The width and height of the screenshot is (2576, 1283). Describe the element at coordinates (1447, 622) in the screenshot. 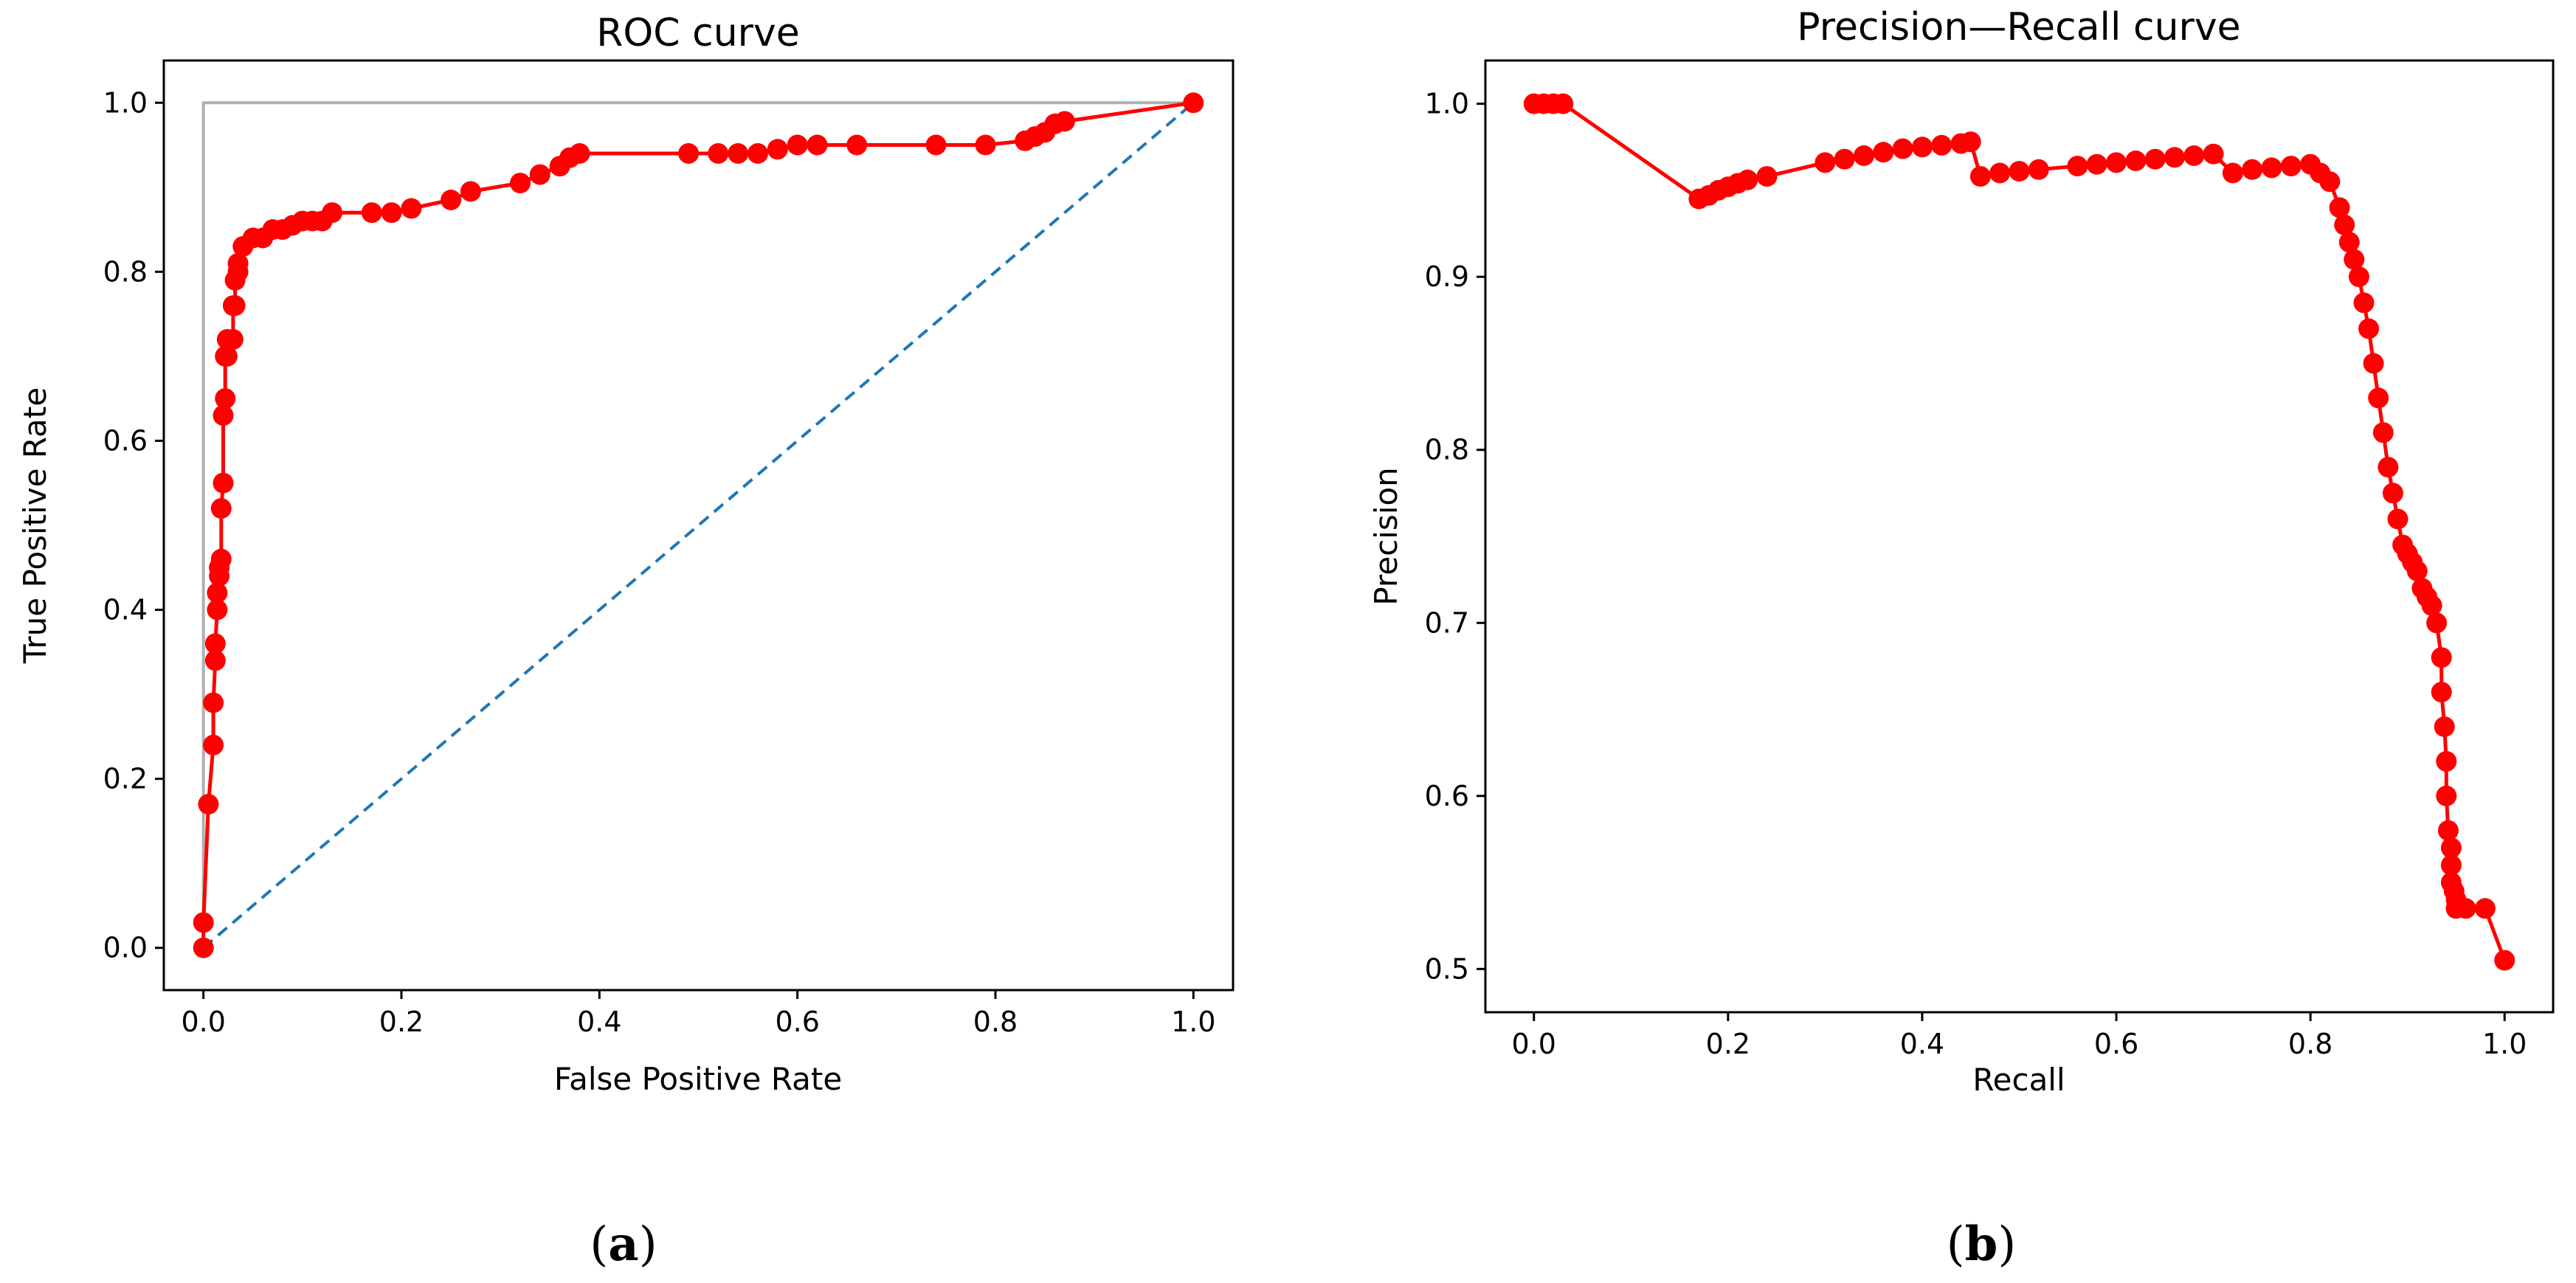

I see `pr-ytick-label: 0.7` at that location.